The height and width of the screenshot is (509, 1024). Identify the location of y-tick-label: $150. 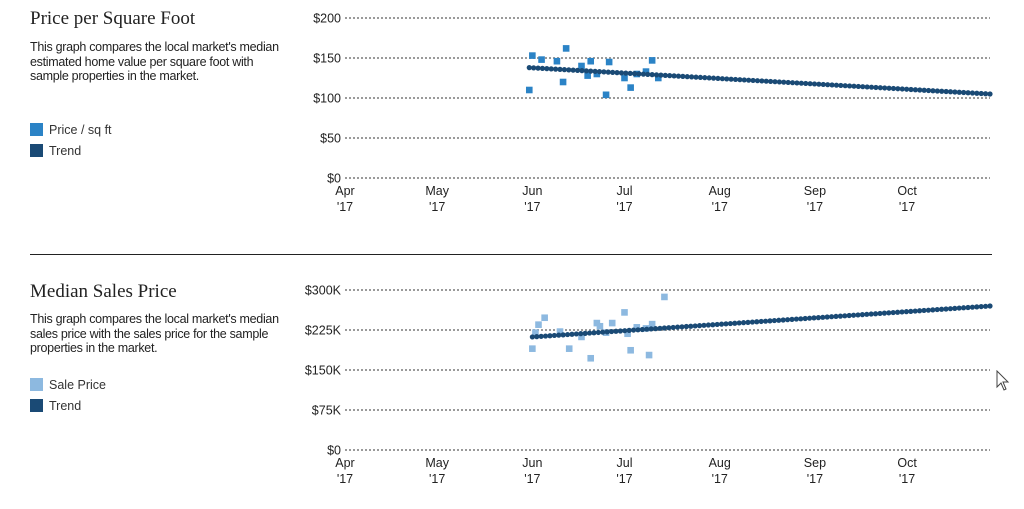
(327, 59).